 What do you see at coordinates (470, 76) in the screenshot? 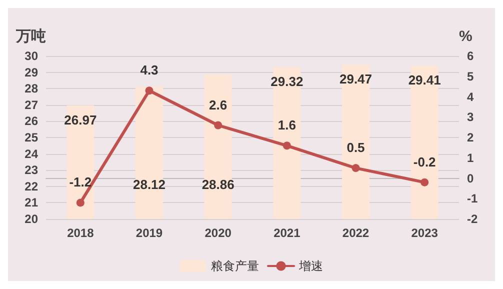
I see `y2-tick-label: 5` at bounding box center [470, 76].